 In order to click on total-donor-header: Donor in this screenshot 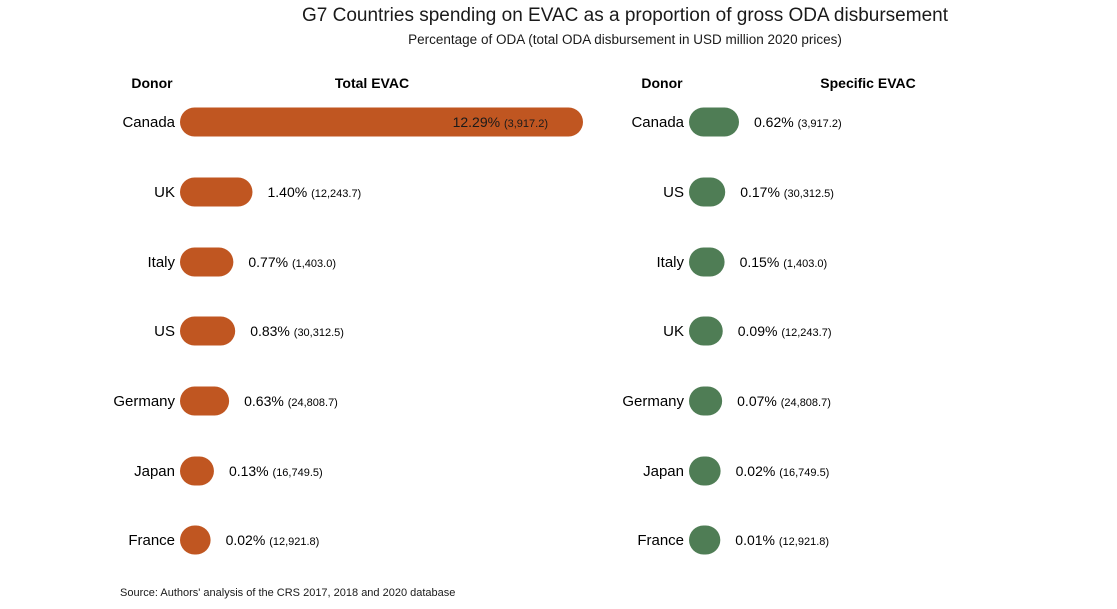, I will do `click(152, 83)`.